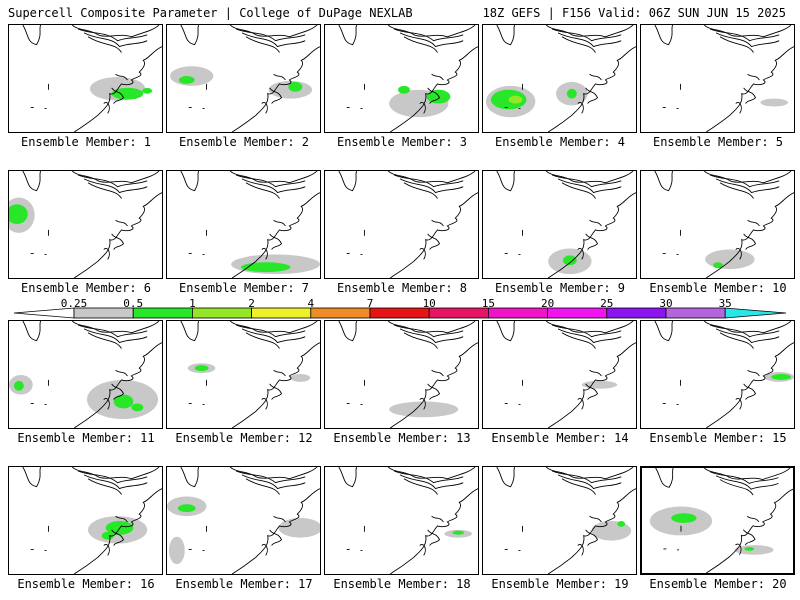 The width and height of the screenshot is (800, 600). Describe the element at coordinates (718, 288) in the screenshot. I see `ensemble-member-label: Ensemble Member: 10` at that location.